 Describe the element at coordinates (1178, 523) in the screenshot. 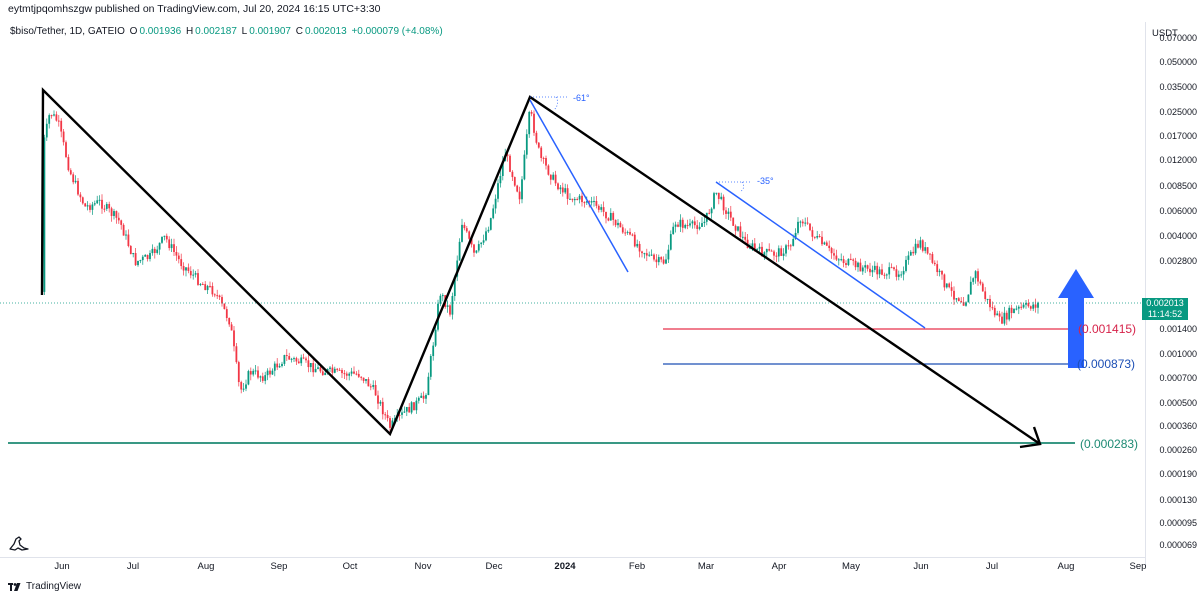

I see `price-tick: 0.000095` at that location.